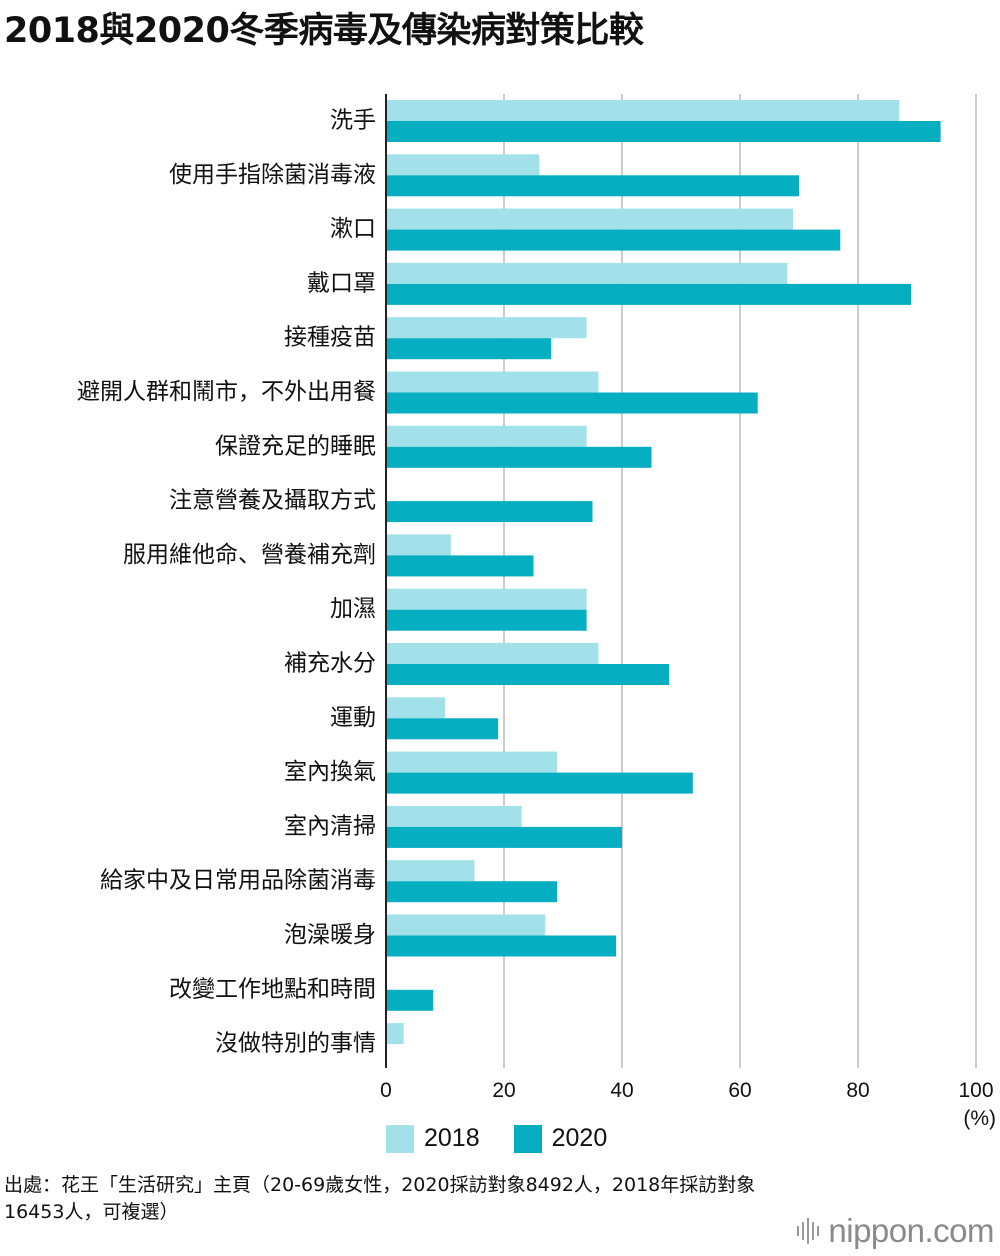  What do you see at coordinates (386, 1090) in the screenshot?
I see `x-tick-0: 0` at bounding box center [386, 1090].